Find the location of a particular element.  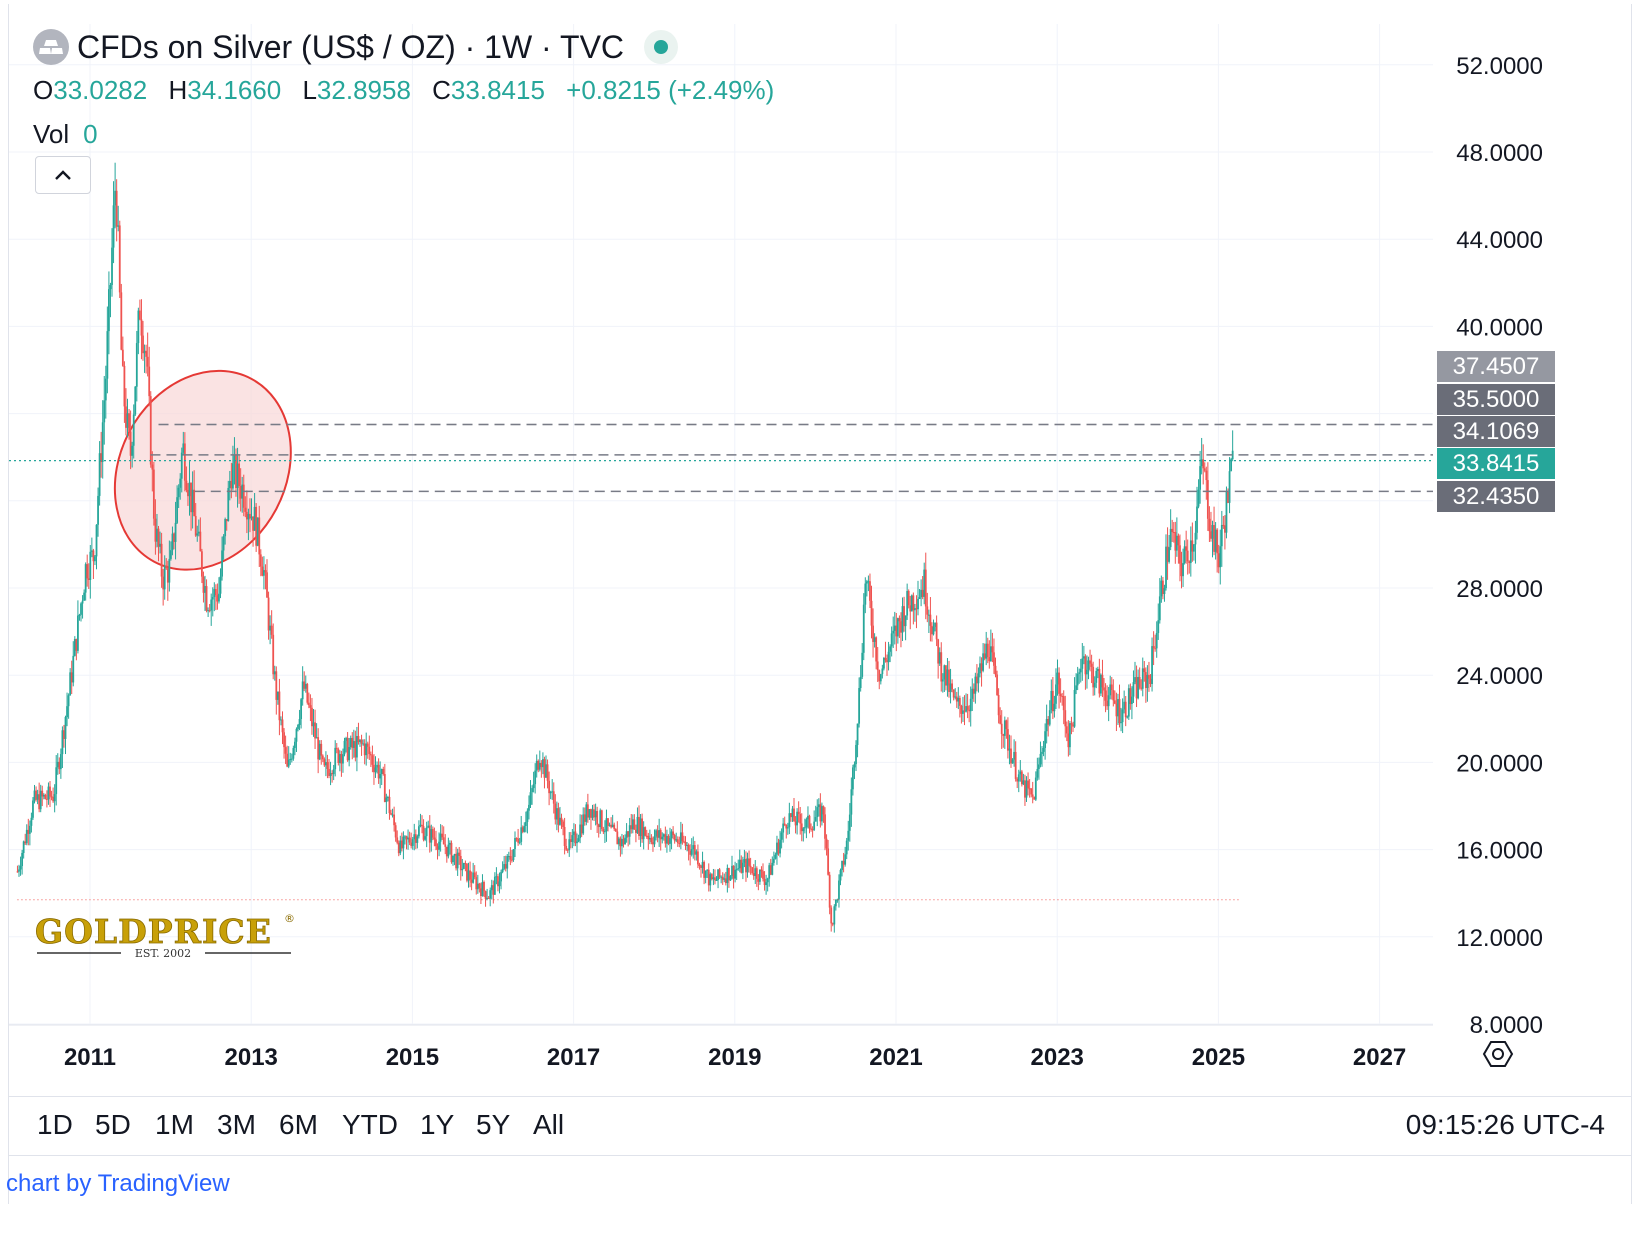

time-axis: 2011 2013 2015 2017 2019 2021 2023 2025 2027 is located at coordinates (721, 1047).